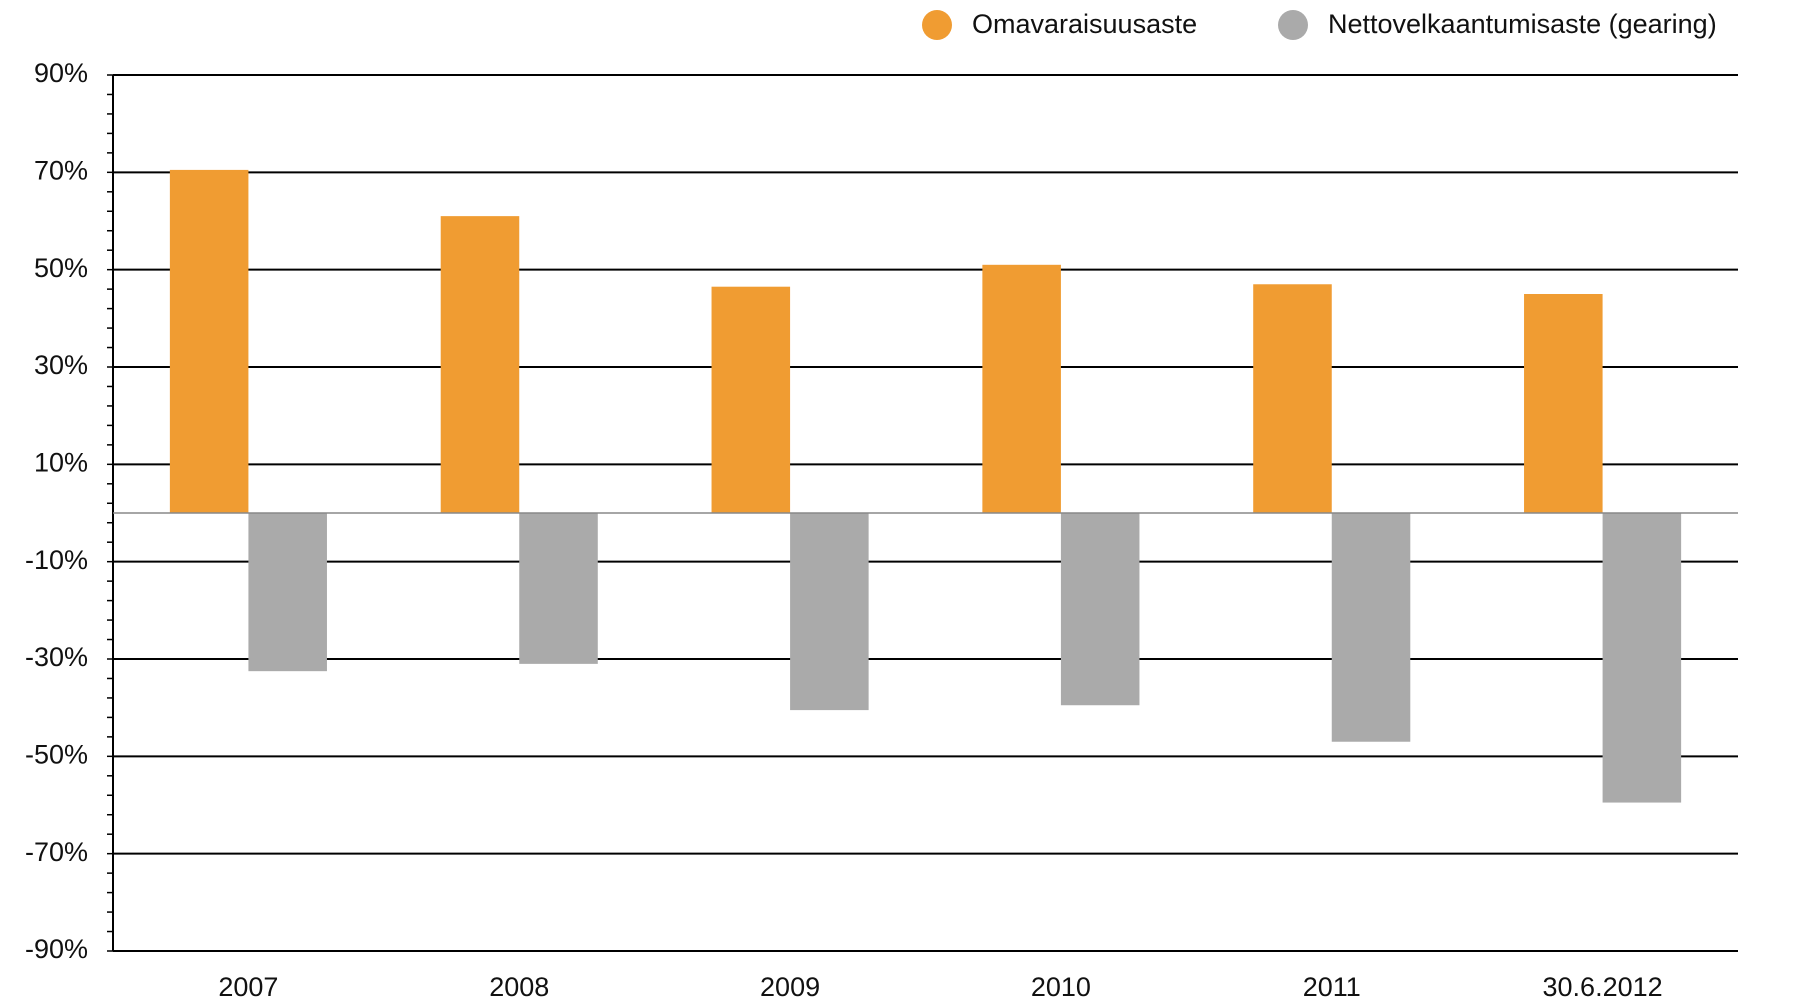 Image resolution: width=1798 pixels, height=999 pixels. Describe the element at coordinates (1603, 985) in the screenshot. I see `x-tick-label: 30.6.2012` at that location.